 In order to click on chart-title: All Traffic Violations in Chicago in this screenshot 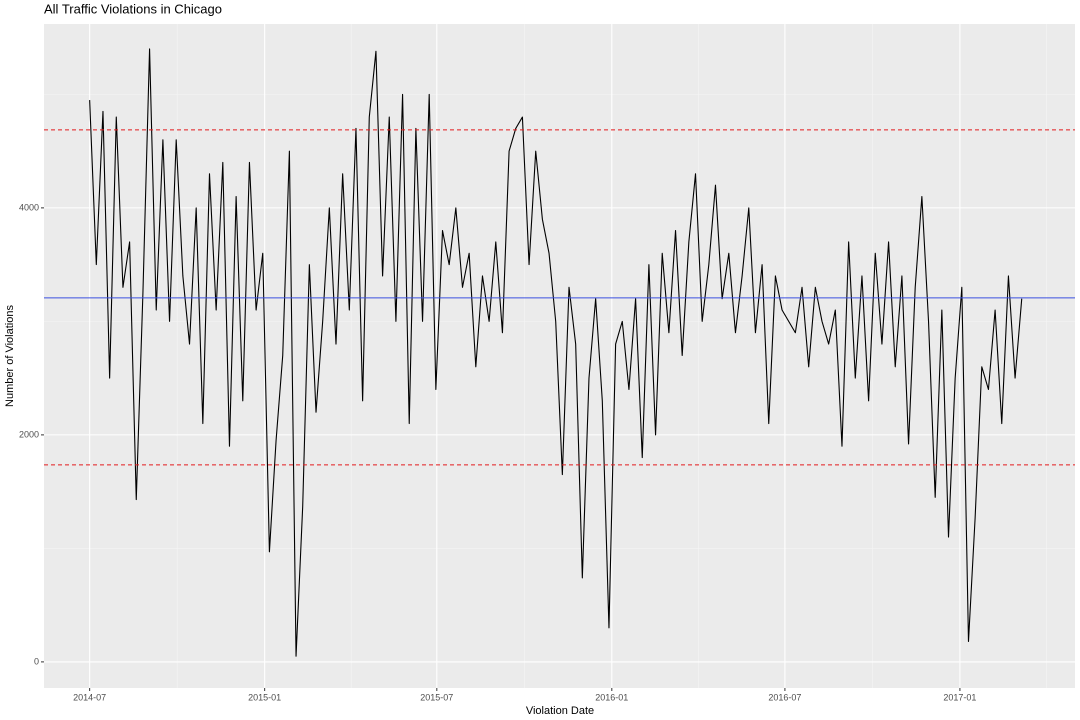, I will do `click(133, 8)`.